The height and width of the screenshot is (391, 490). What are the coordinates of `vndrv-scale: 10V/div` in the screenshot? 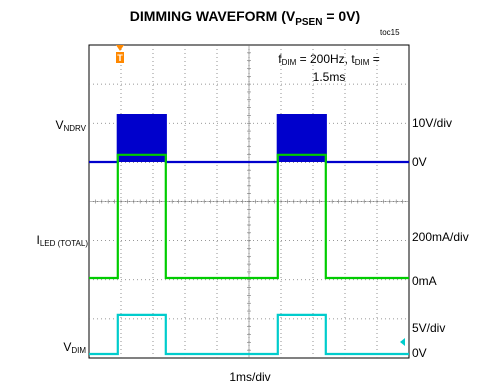 It's located at (432, 123).